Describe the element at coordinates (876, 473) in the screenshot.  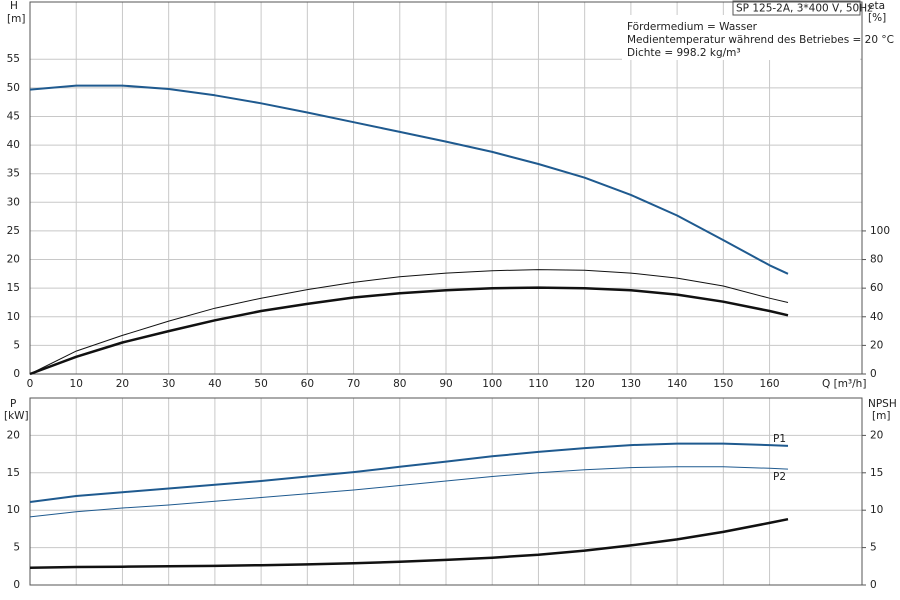
I see `y2-tick-label: 15` at that location.